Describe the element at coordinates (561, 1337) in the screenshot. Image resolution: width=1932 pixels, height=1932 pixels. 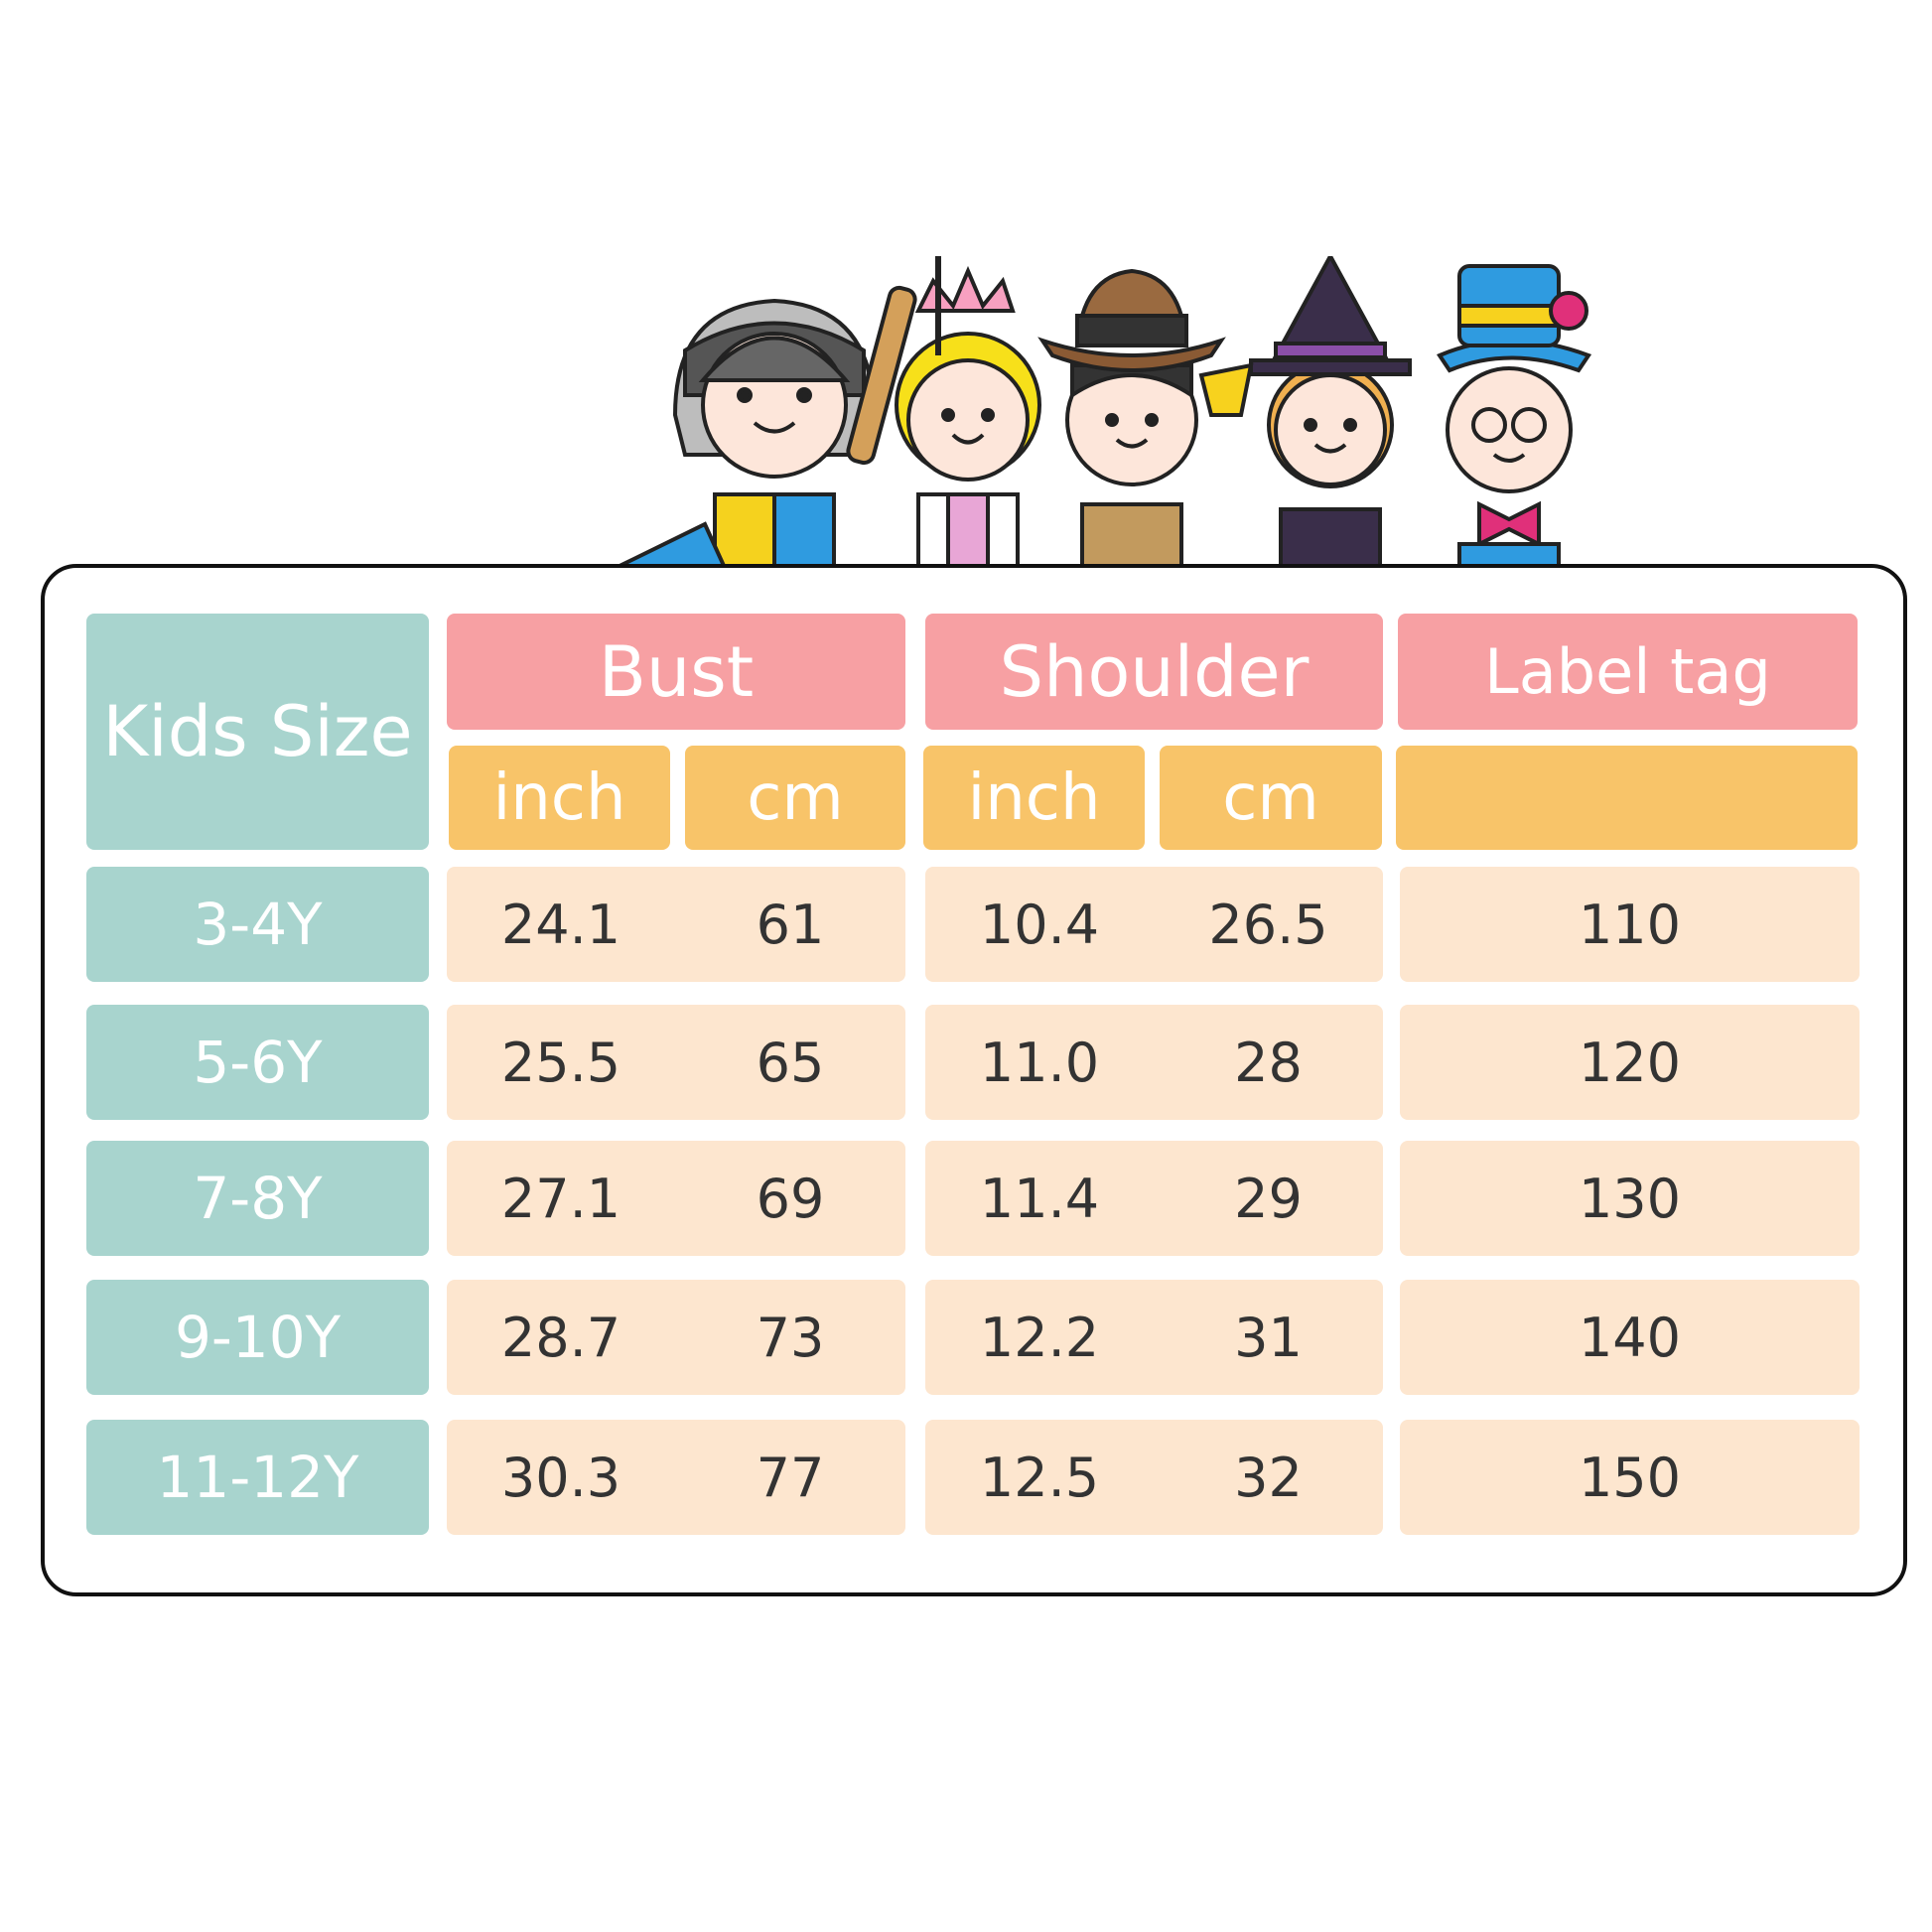
I see `bust-inch-value: 28.7` at that location.